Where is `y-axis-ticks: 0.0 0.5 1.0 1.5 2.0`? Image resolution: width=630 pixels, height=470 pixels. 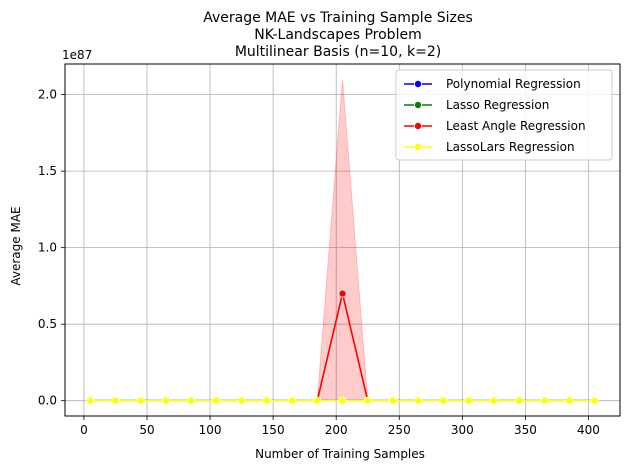
y-axis-ticks: 0.0 0.5 1.0 1.5 2.0 is located at coordinates (51, 248).